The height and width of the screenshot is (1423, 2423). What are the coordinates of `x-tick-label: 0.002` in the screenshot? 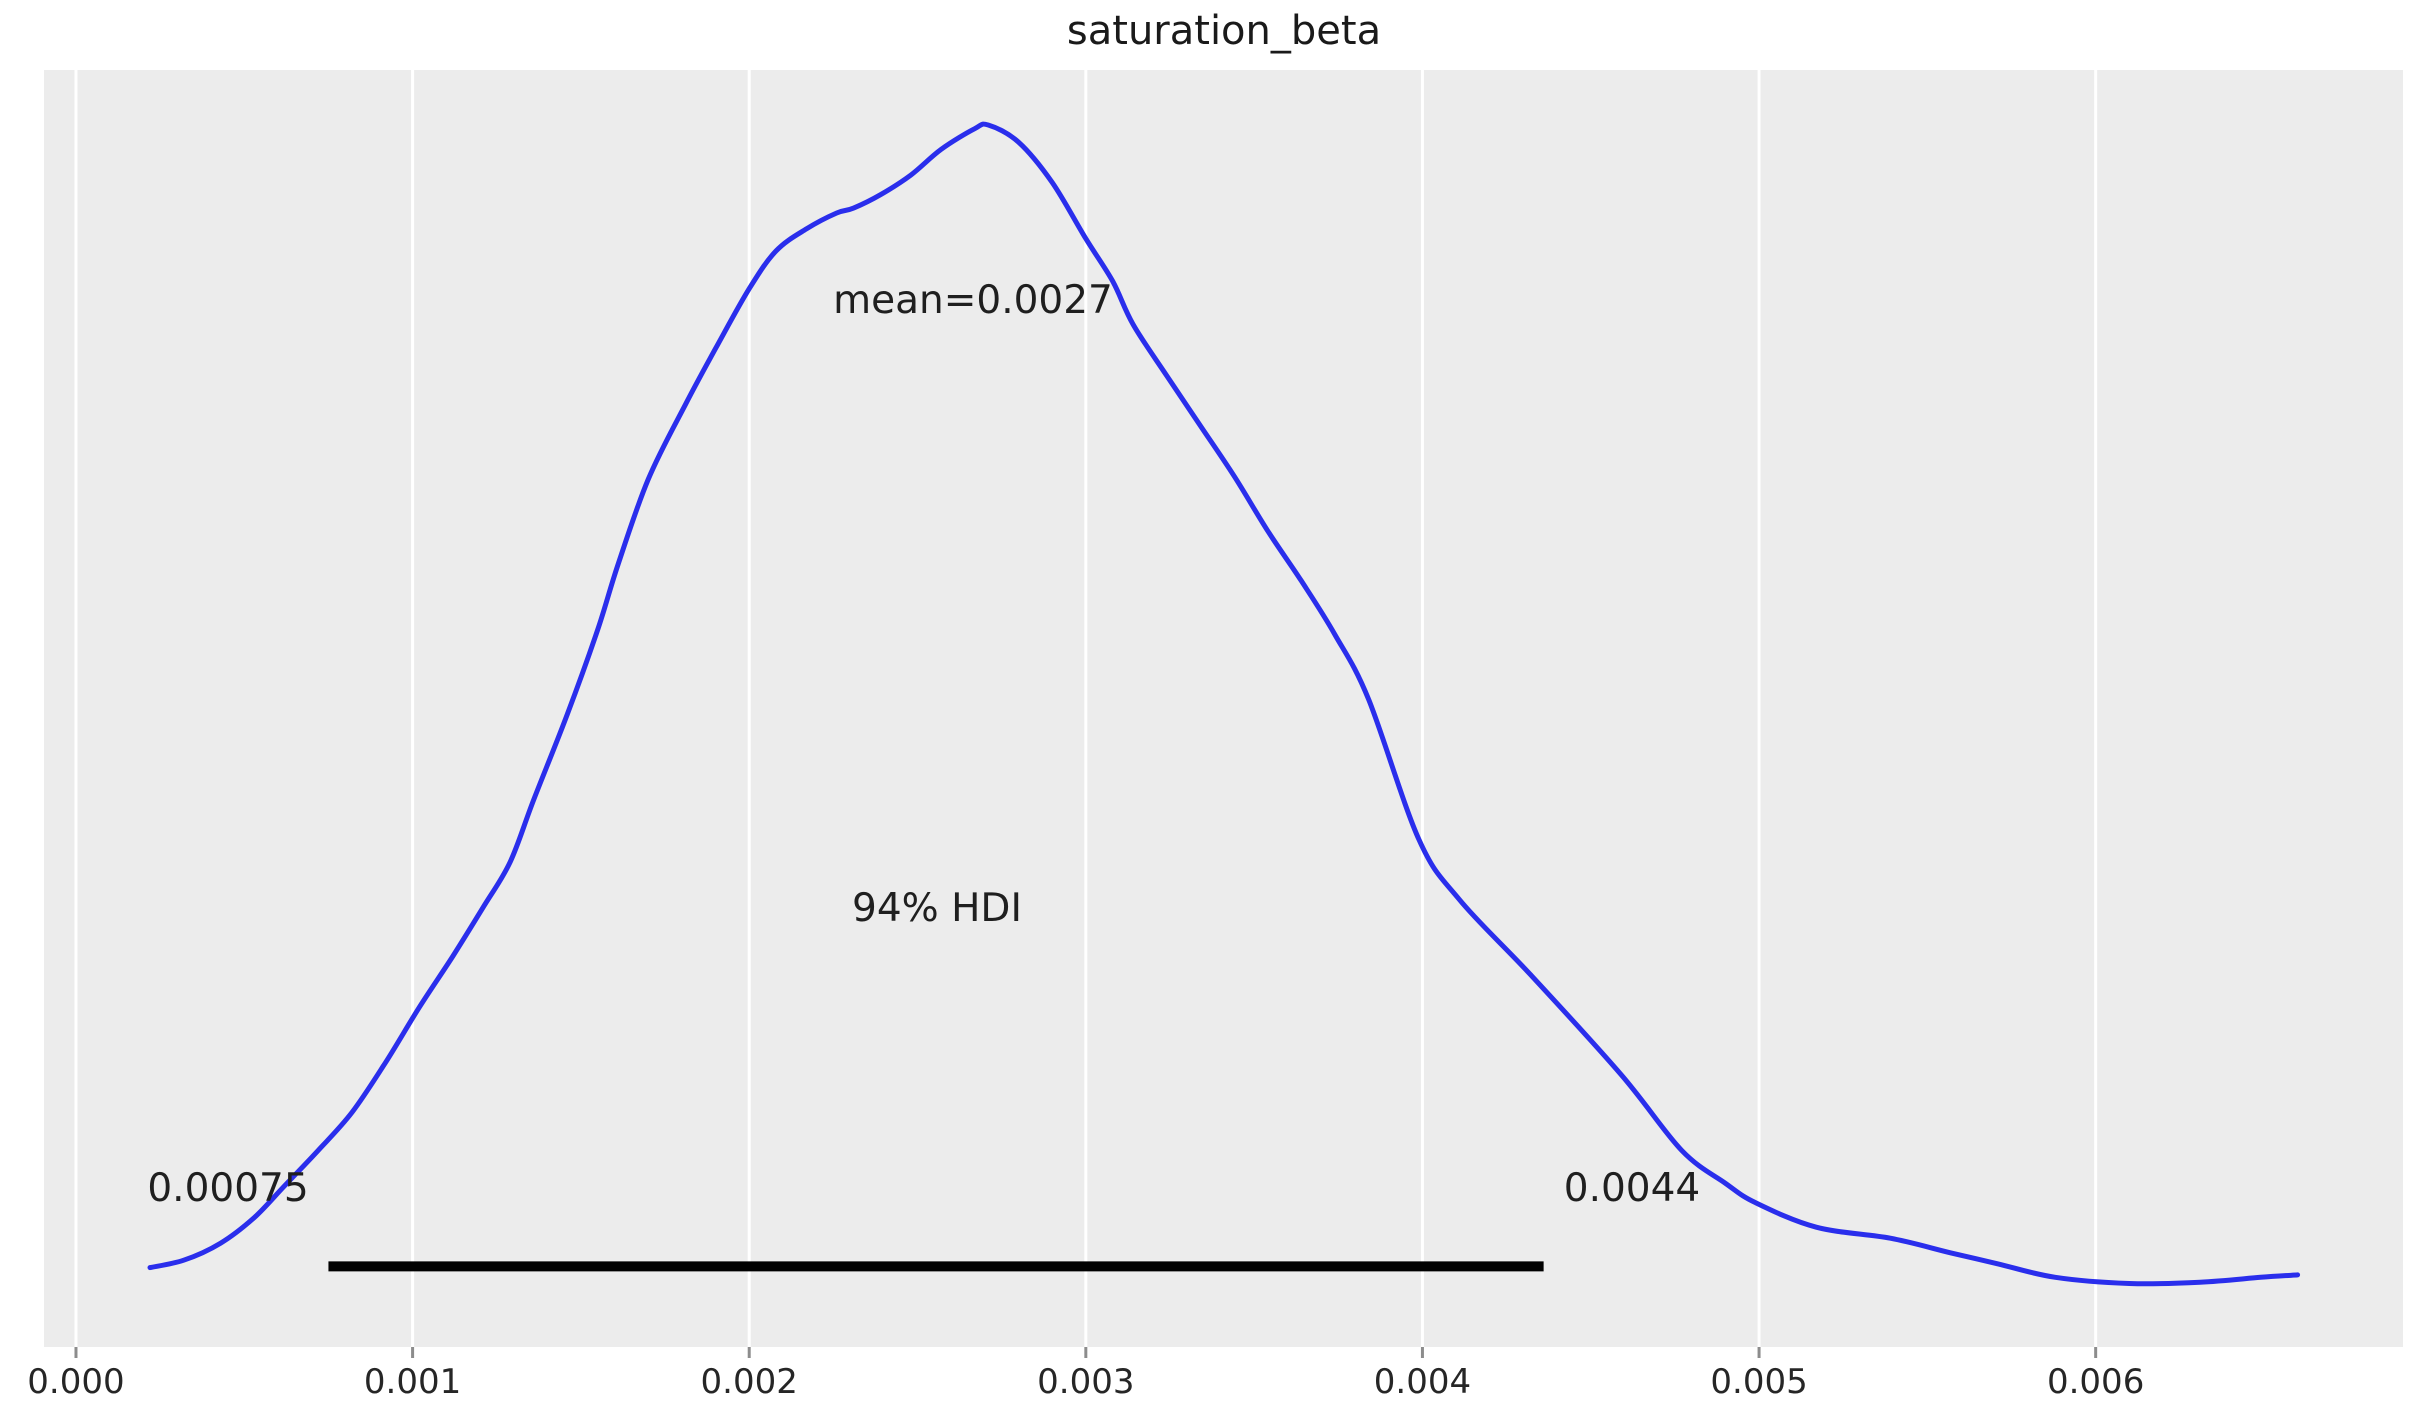 It's located at (749, 1382).